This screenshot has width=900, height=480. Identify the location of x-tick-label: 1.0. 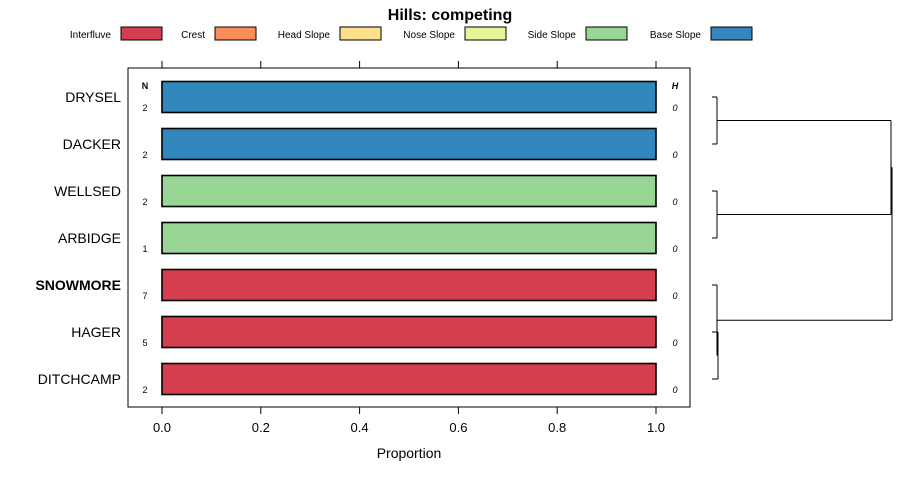
(656, 427).